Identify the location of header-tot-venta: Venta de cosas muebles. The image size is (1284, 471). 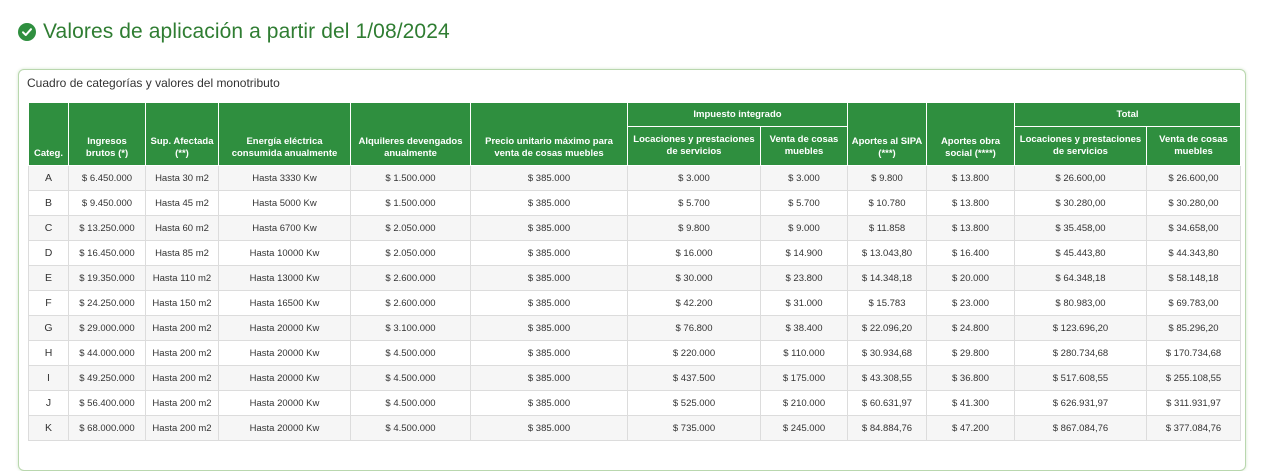
(1193, 146).